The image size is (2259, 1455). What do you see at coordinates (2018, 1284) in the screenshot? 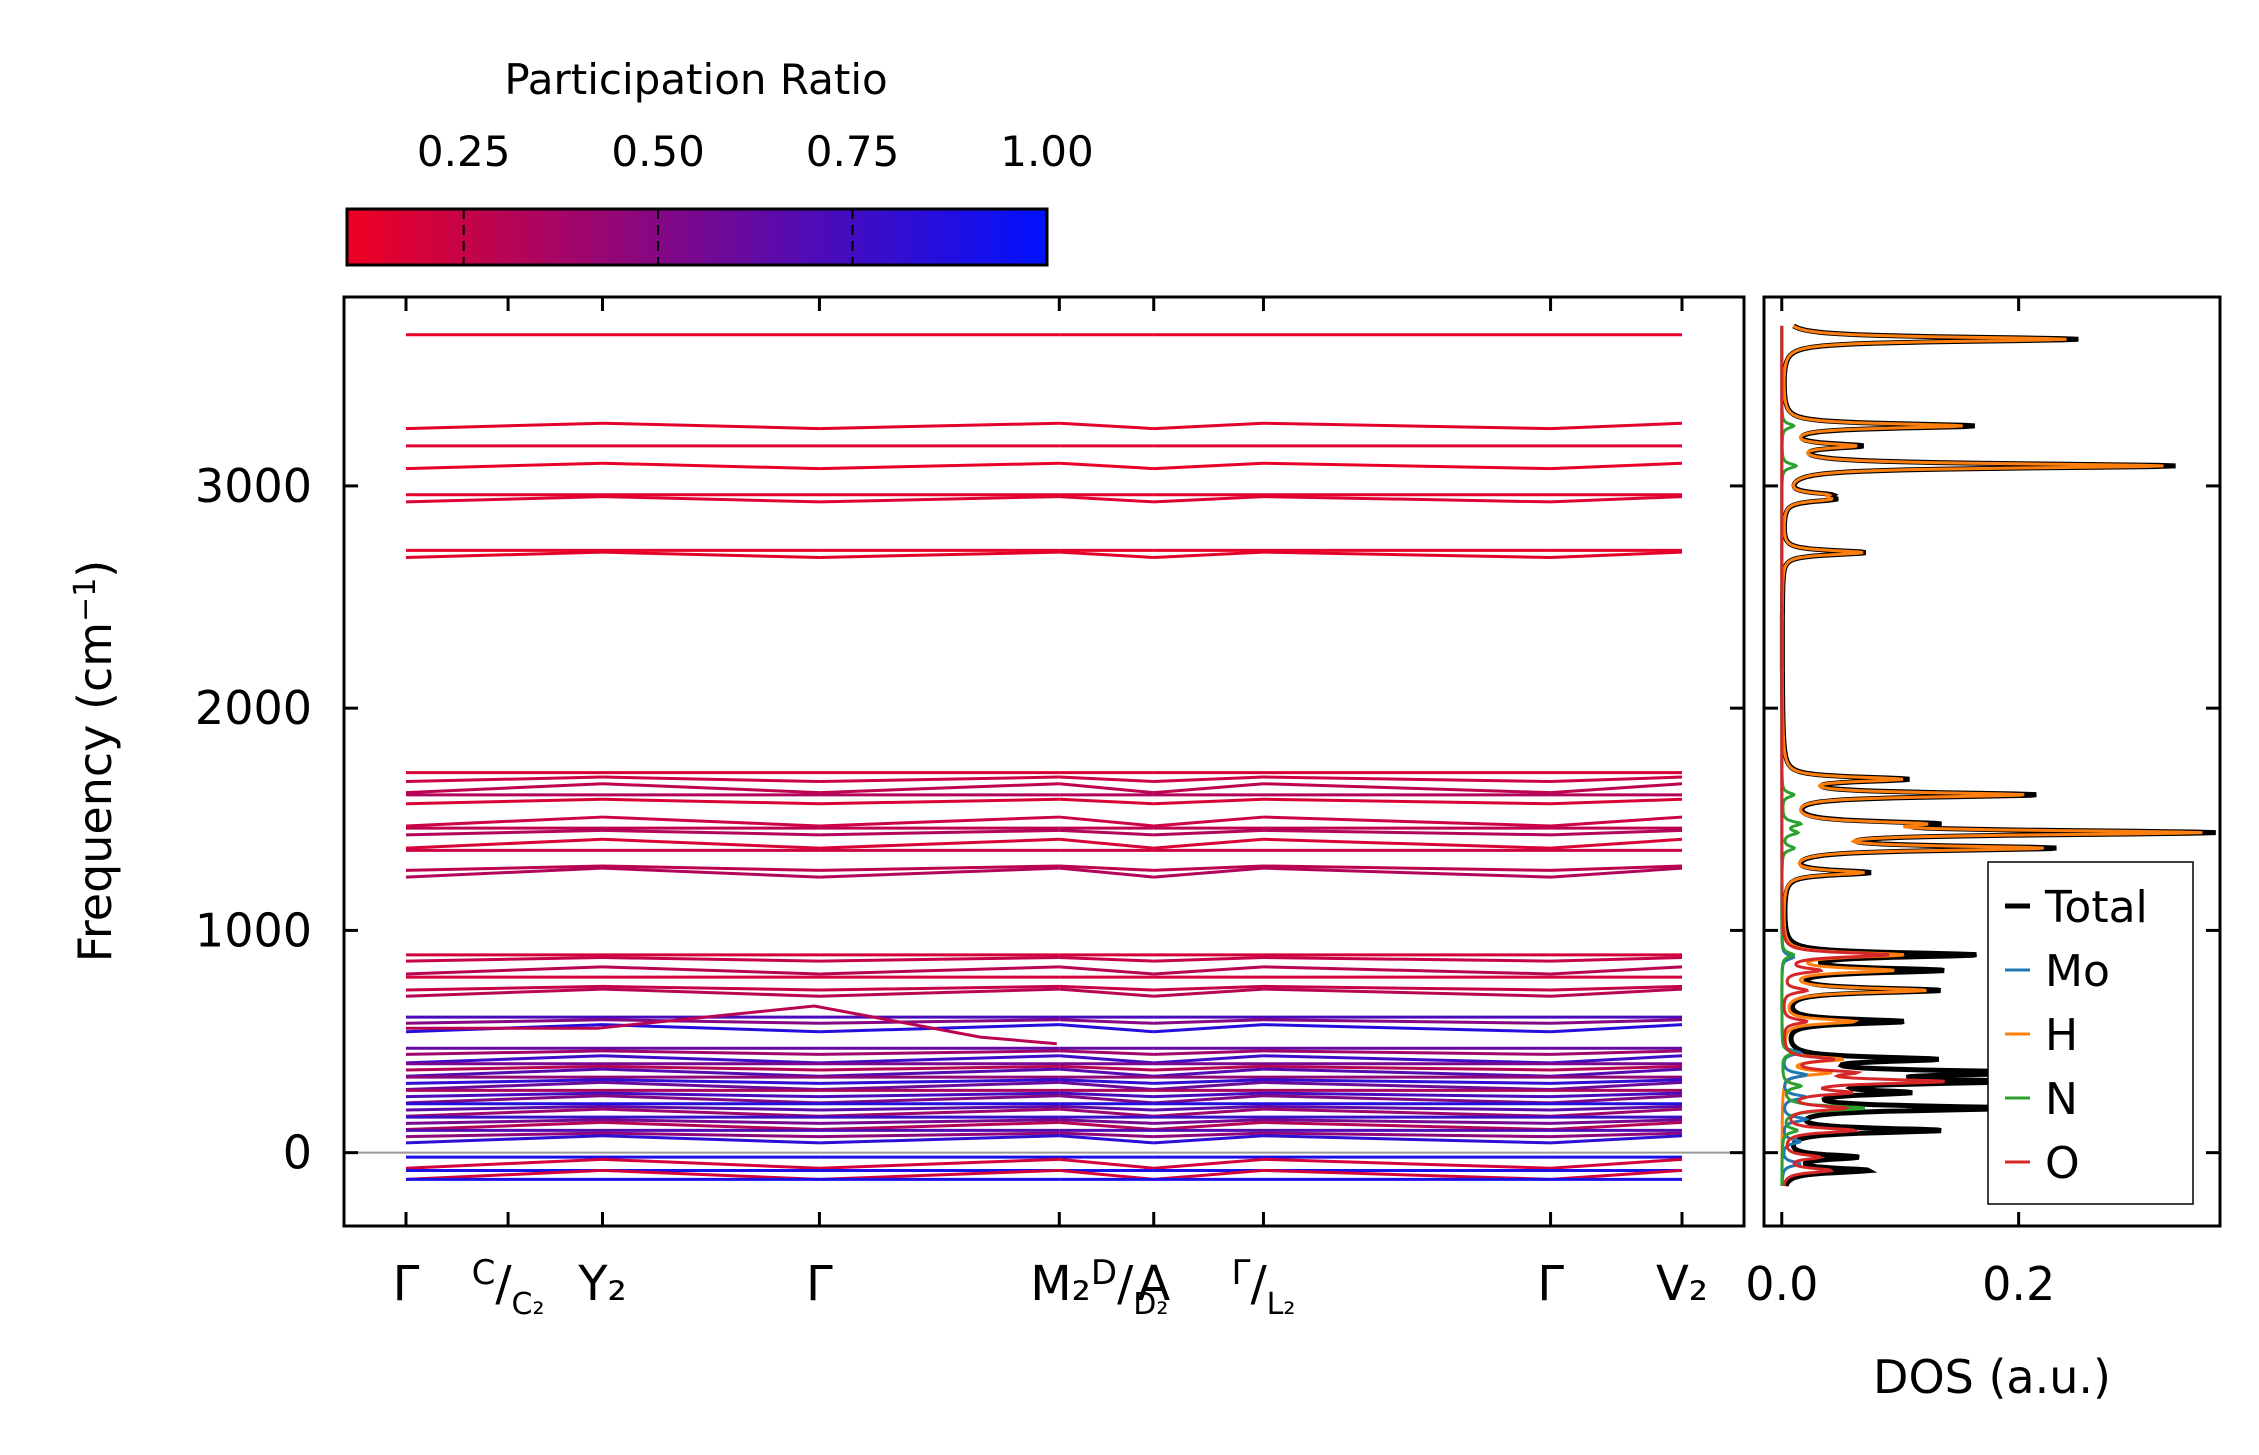
I see `dos-x-tick-label: 0.2` at bounding box center [2018, 1284].